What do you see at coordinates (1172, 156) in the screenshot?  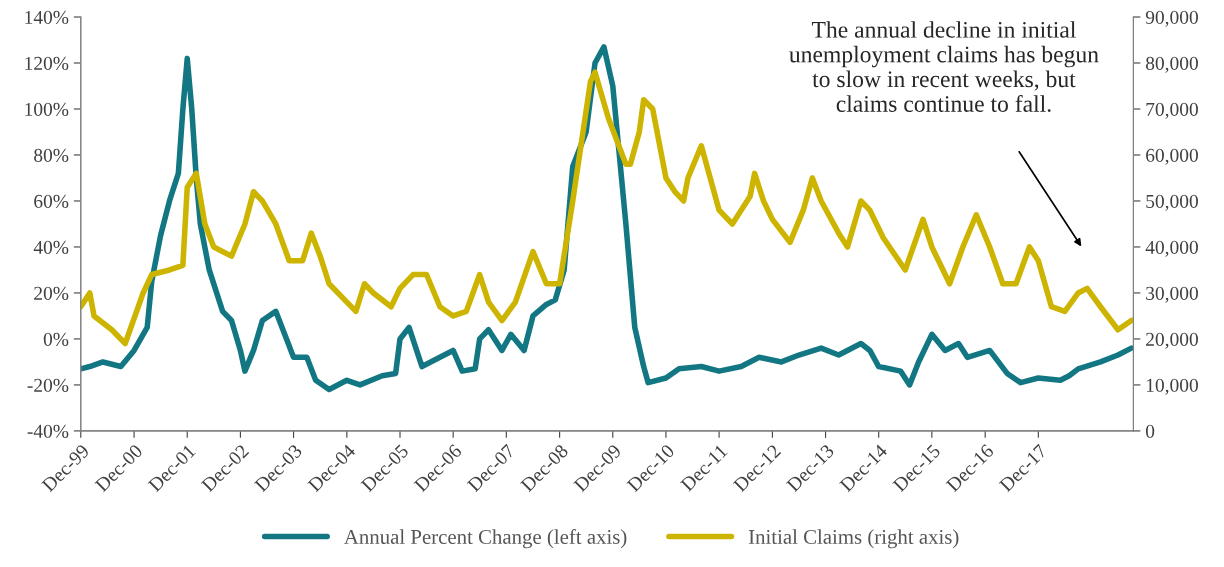 I see `y2-tick-label: 60,000` at bounding box center [1172, 156].